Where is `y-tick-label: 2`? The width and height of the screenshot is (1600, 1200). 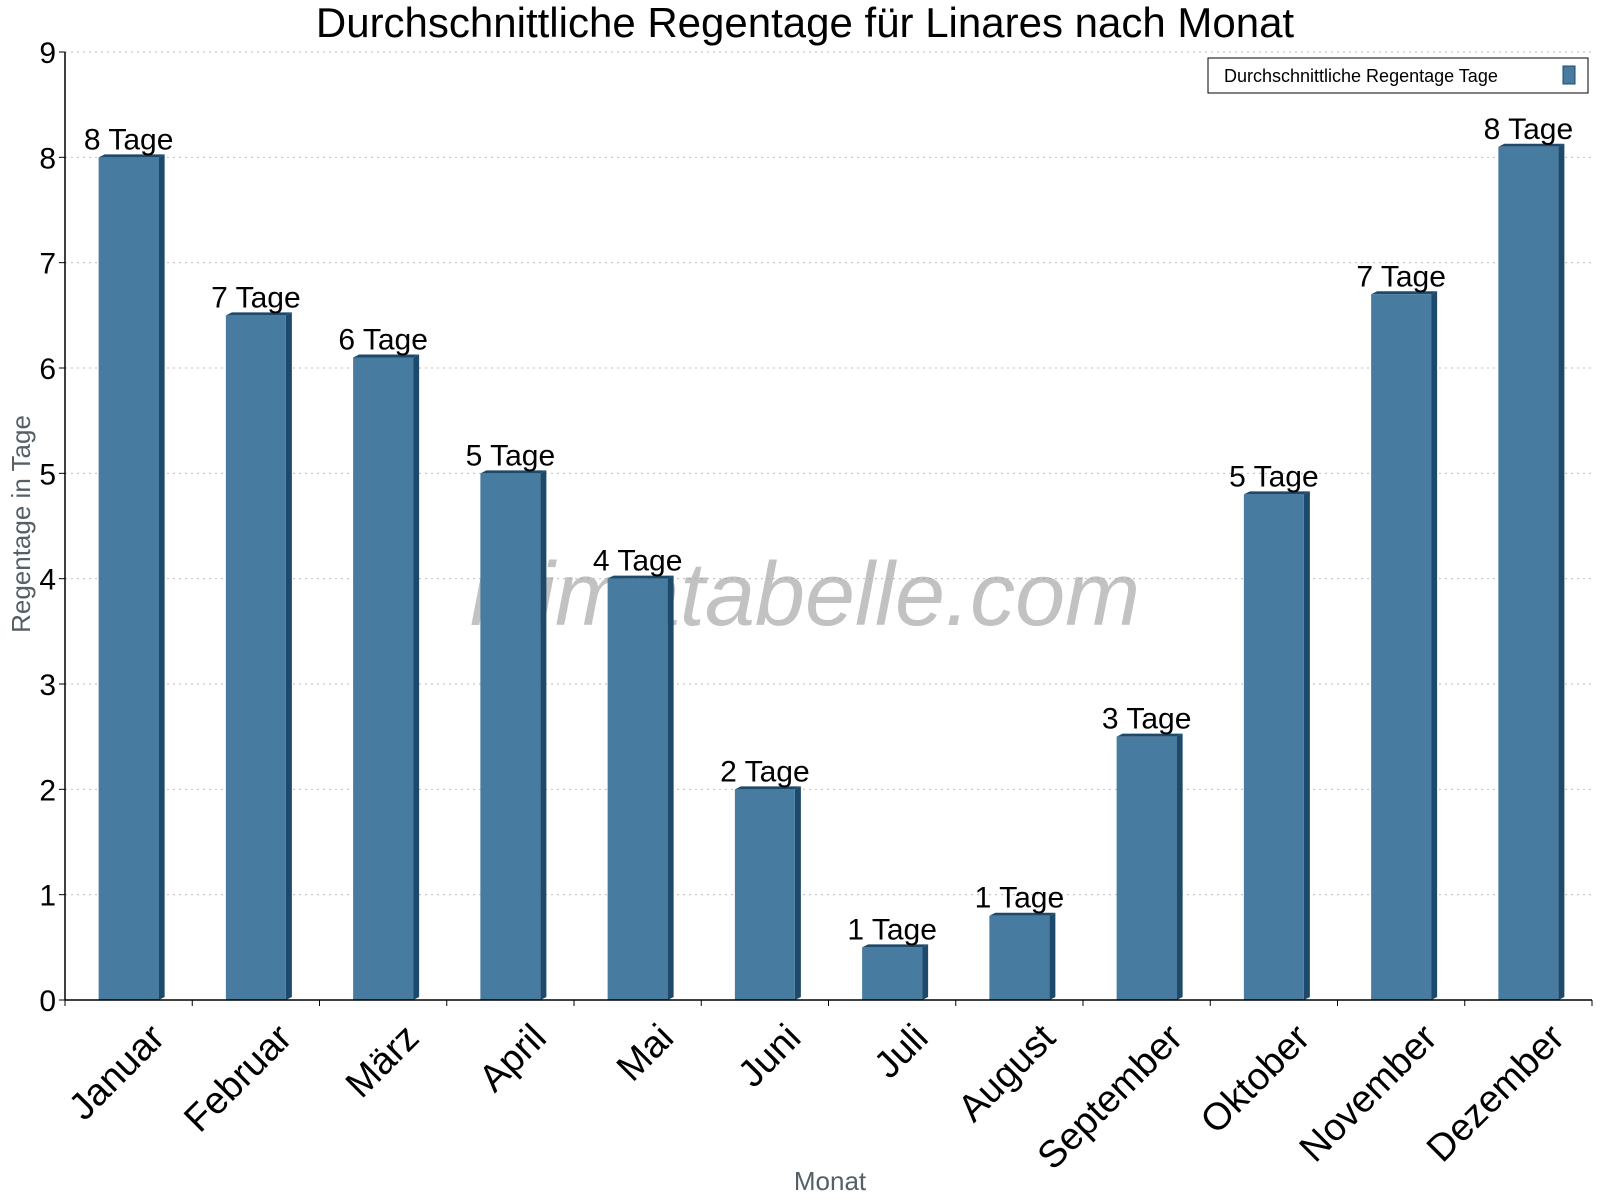
y-tick-label: 2 is located at coordinates (47, 790).